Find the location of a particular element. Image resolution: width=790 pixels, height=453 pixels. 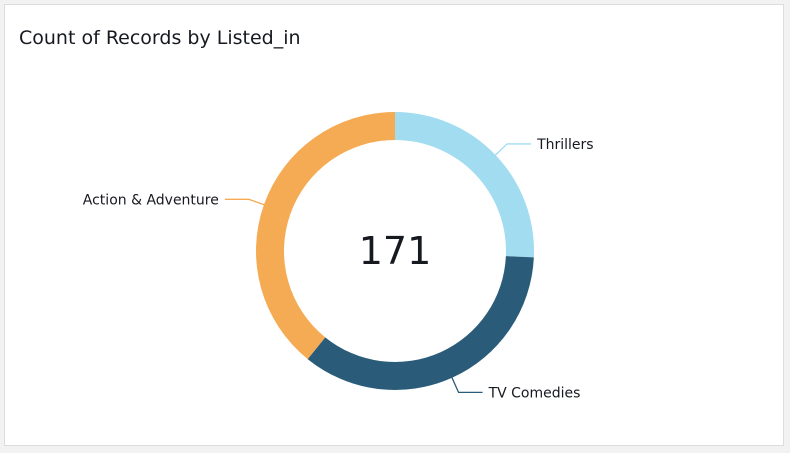

slice-label: Action & Adventure is located at coordinates (151, 200).